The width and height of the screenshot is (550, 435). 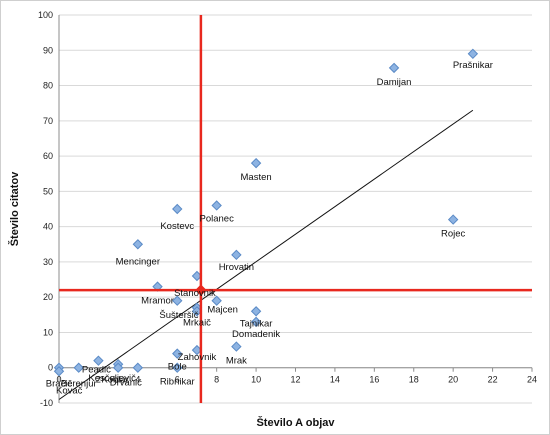 I want to click on y-tick-label: 90, so click(x=48, y=50).